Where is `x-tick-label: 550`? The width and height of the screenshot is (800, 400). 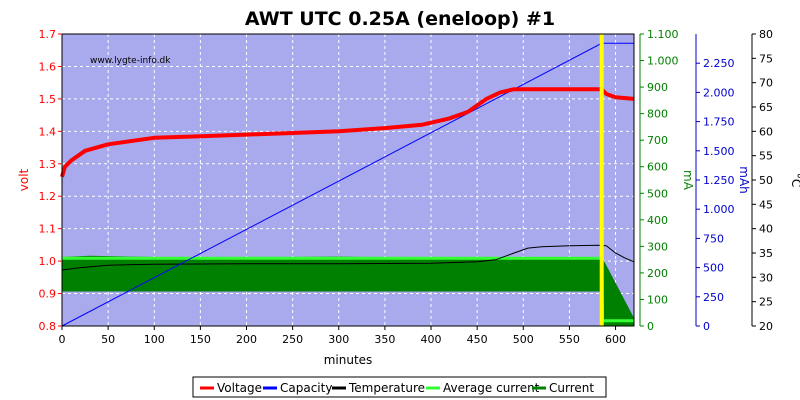 x-tick-label: 550 is located at coordinates (569, 339).